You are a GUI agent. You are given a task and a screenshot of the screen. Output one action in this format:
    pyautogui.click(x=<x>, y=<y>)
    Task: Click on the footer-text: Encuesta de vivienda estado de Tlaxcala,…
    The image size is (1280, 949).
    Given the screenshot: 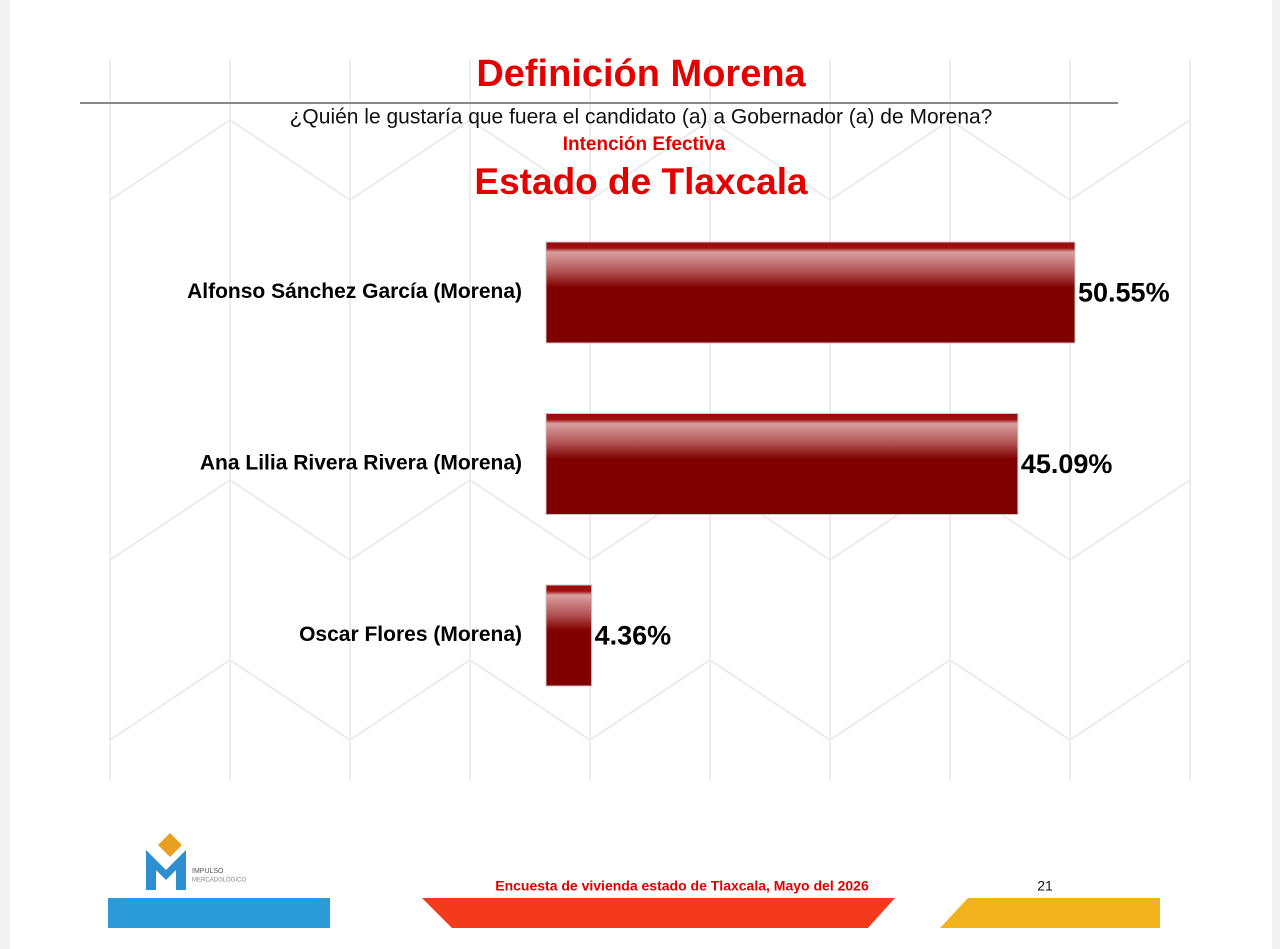 What is the action you would take?
    pyautogui.click(x=682, y=886)
    